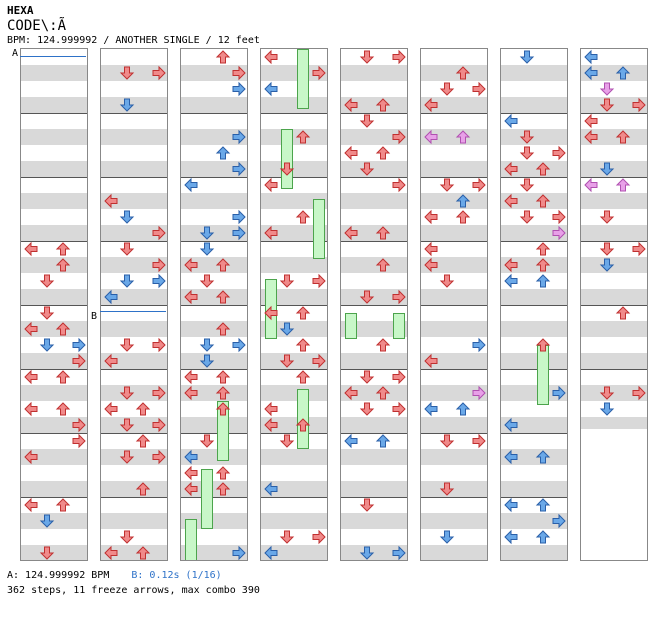 The image size is (672, 620). I want to click on bpm-marker-line, so click(53, 56).